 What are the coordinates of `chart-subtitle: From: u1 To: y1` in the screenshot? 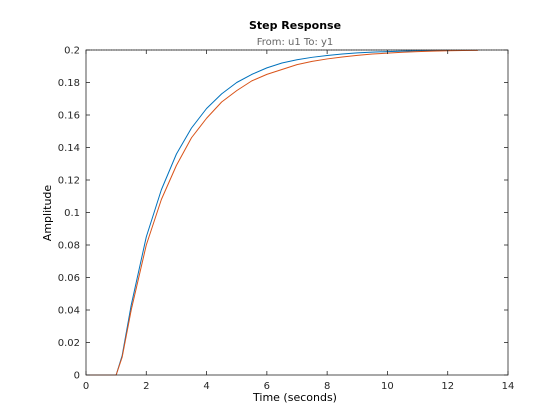 It's located at (295, 42).